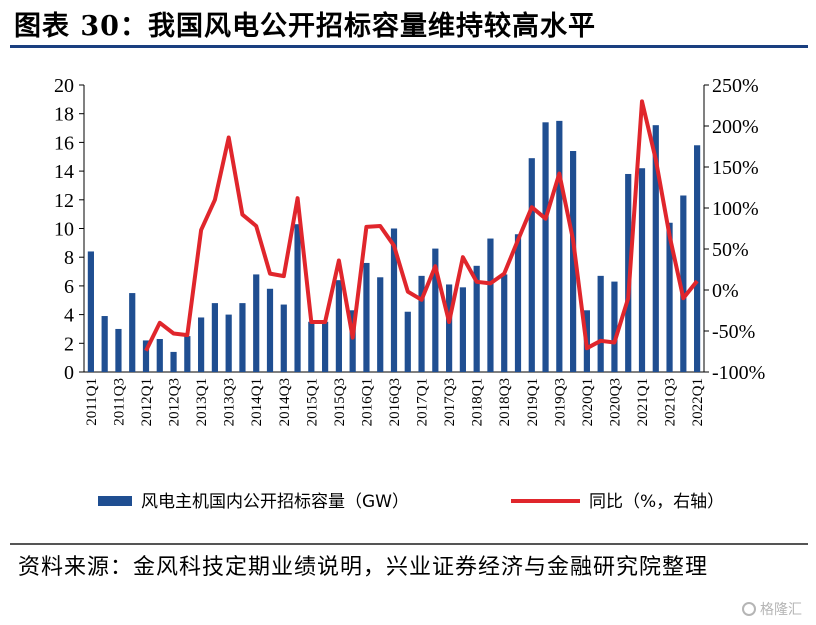 The width and height of the screenshot is (816, 625). Describe the element at coordinates (69, 344) in the screenshot. I see `y-left-tick-label: 2` at that location.